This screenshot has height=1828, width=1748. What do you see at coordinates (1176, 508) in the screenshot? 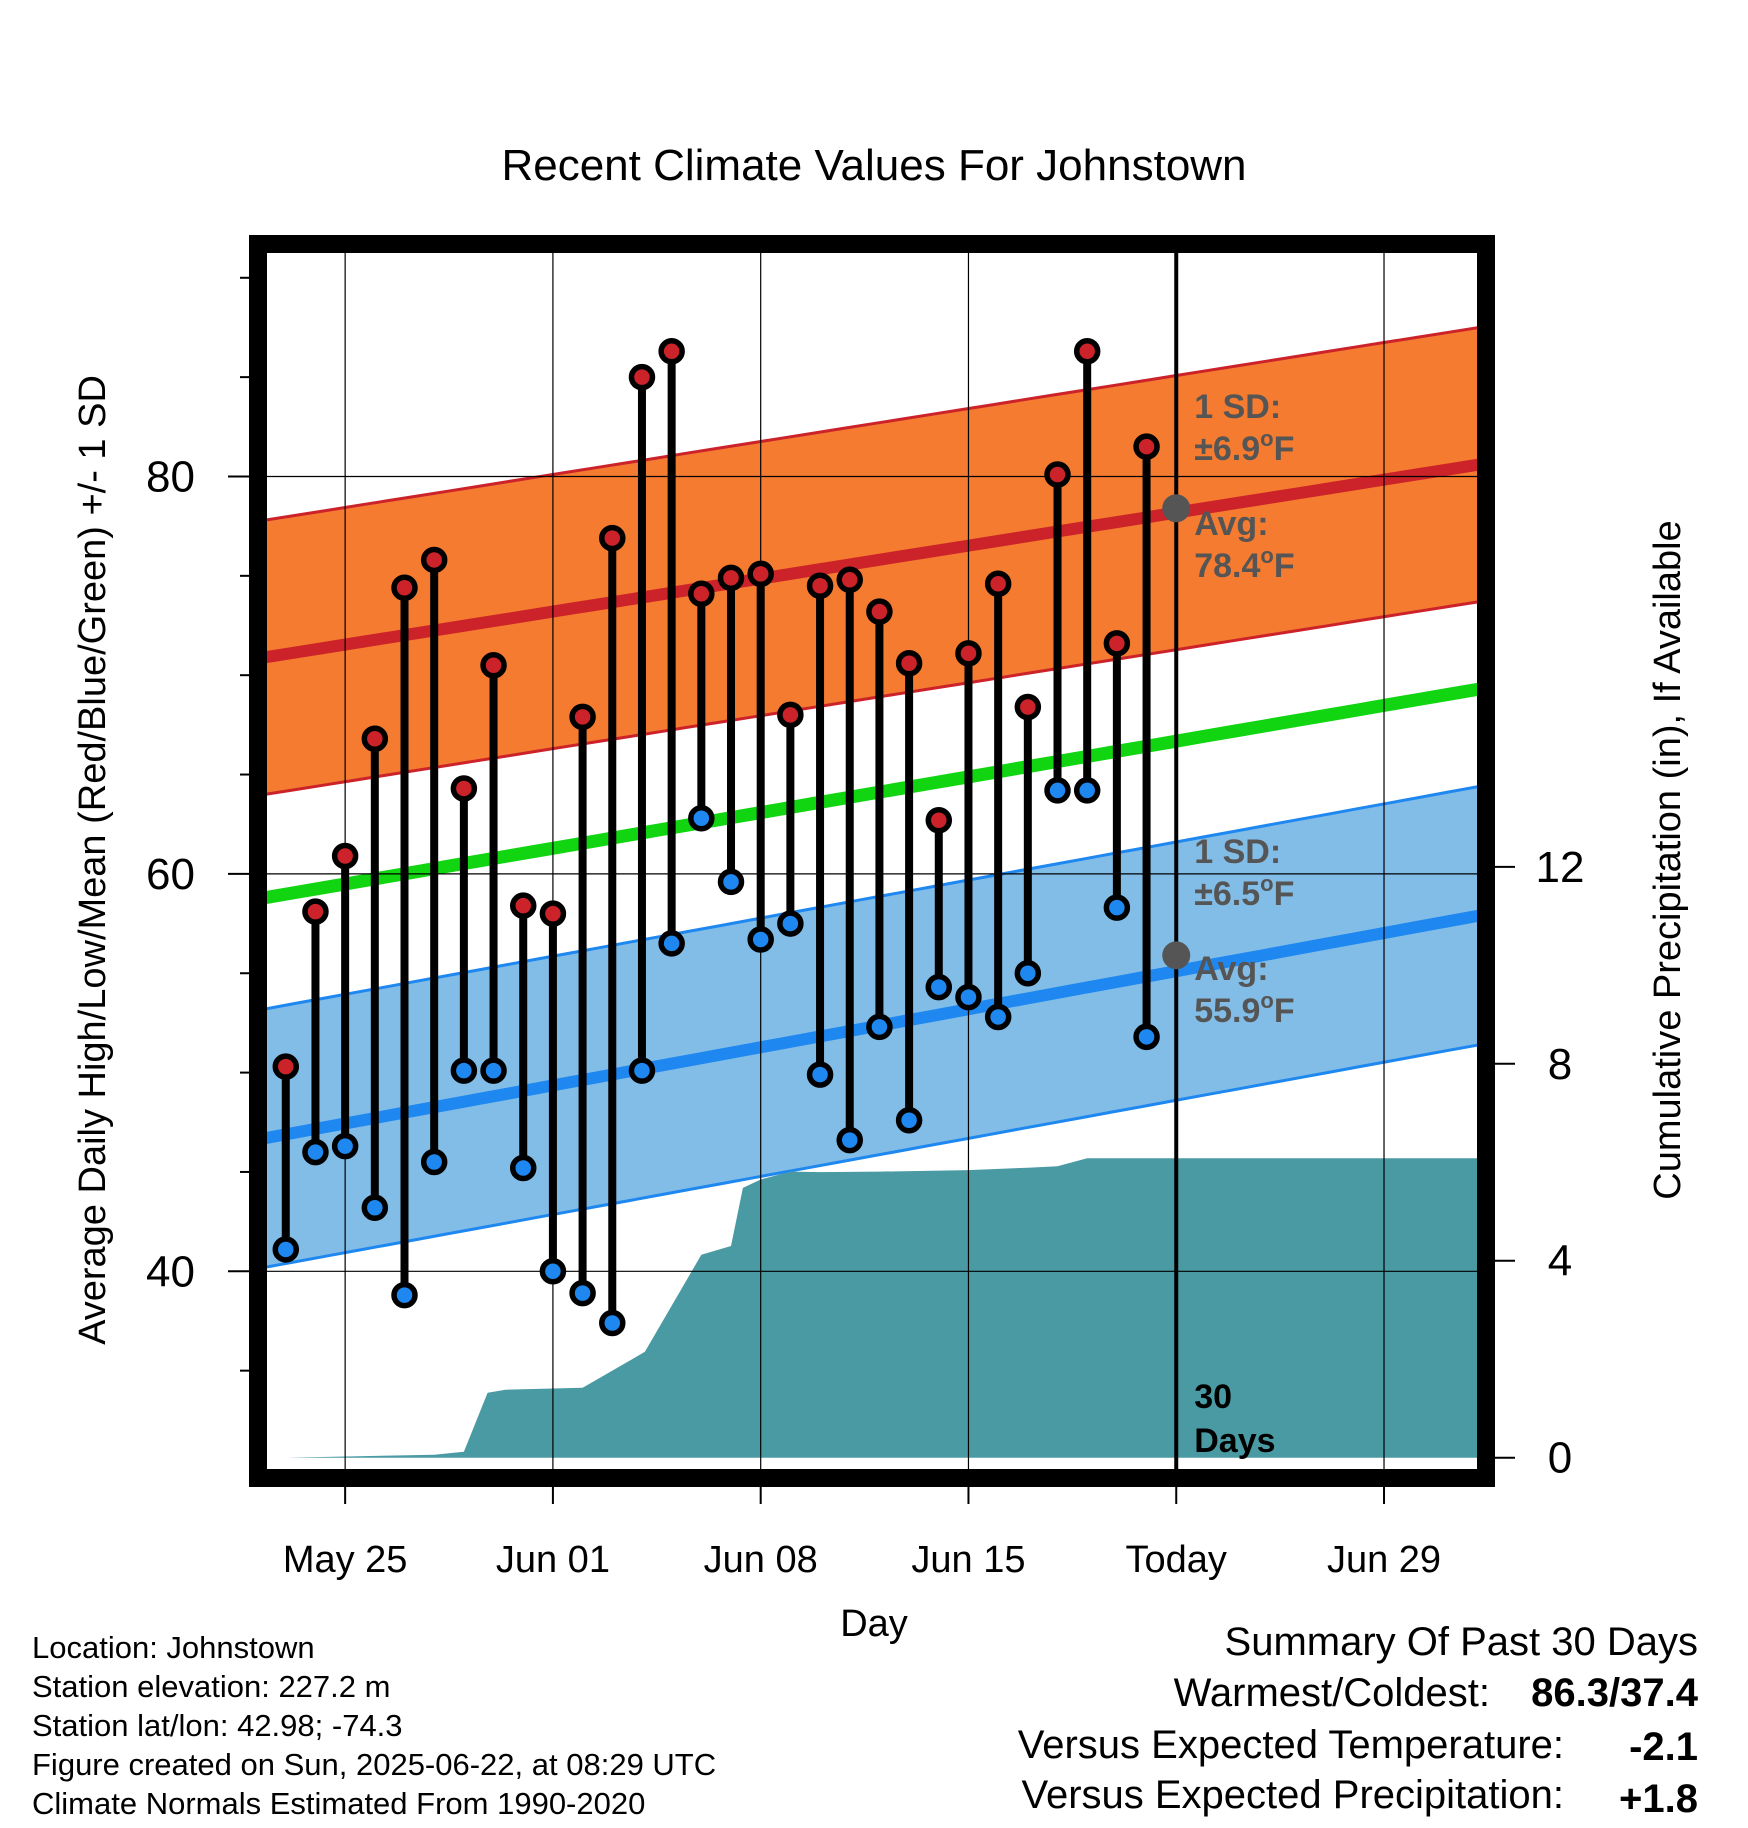
I see `today-avg-high-point` at bounding box center [1176, 508].